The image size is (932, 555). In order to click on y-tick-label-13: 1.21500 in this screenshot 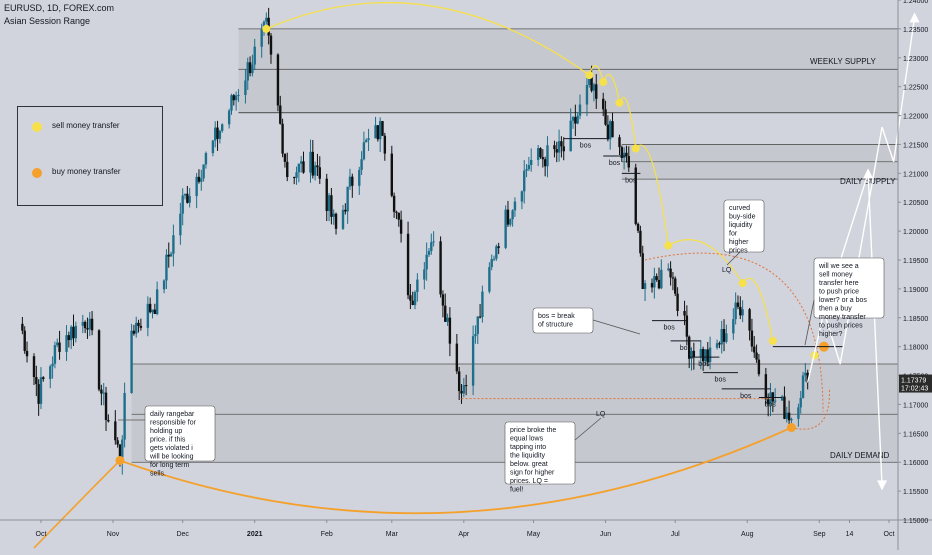, I will do `click(915, 145)`.